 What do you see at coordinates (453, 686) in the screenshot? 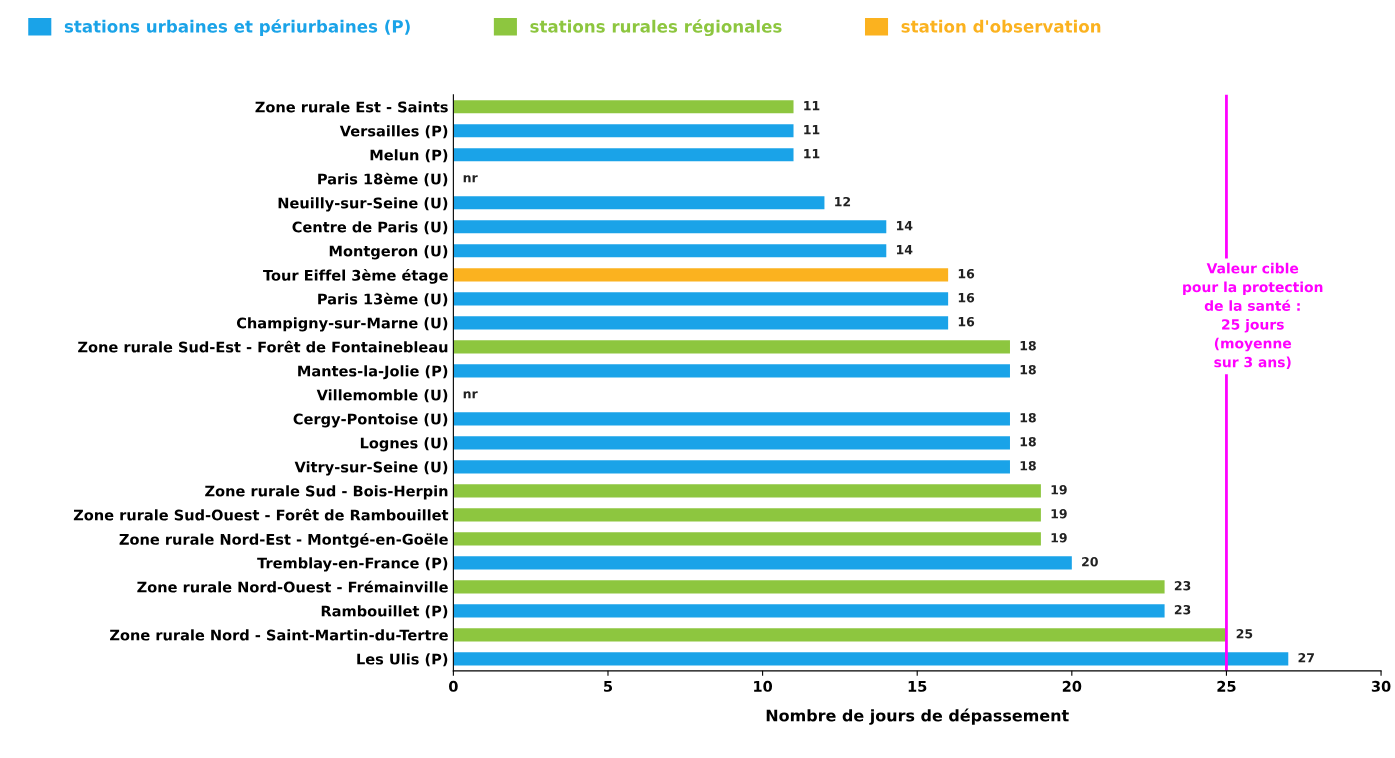
I see `x-tick-label: 0` at bounding box center [453, 686].